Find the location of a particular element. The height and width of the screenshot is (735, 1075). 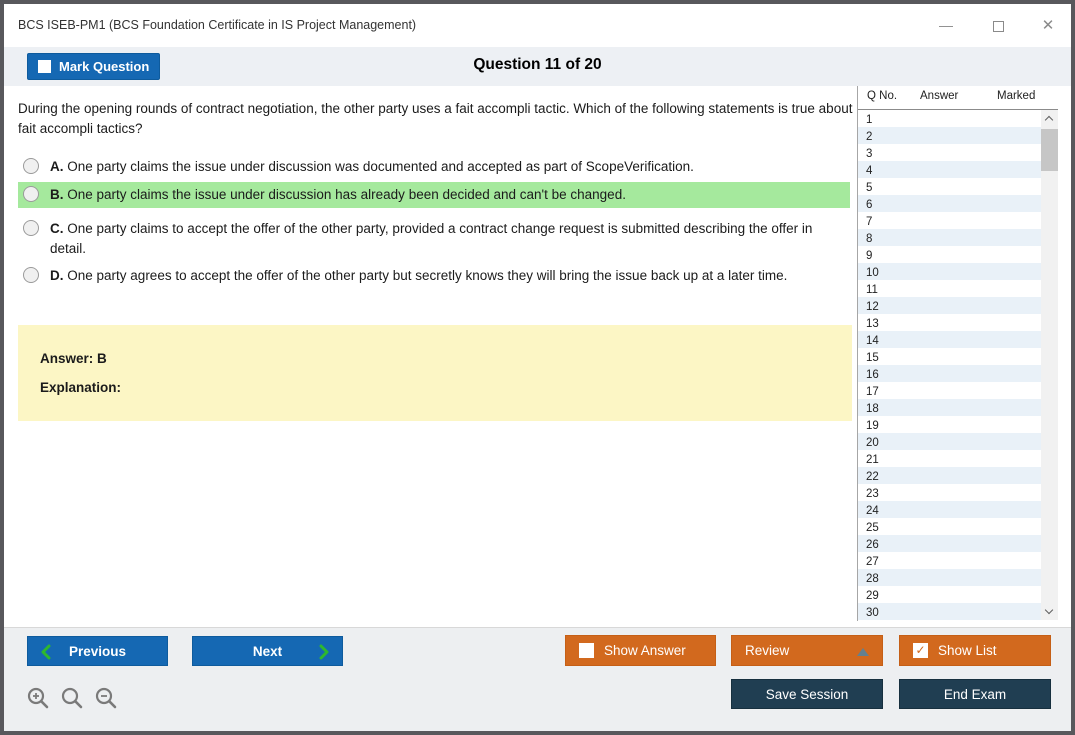

mark-question-button: Mark Question is located at coordinates (93, 66).